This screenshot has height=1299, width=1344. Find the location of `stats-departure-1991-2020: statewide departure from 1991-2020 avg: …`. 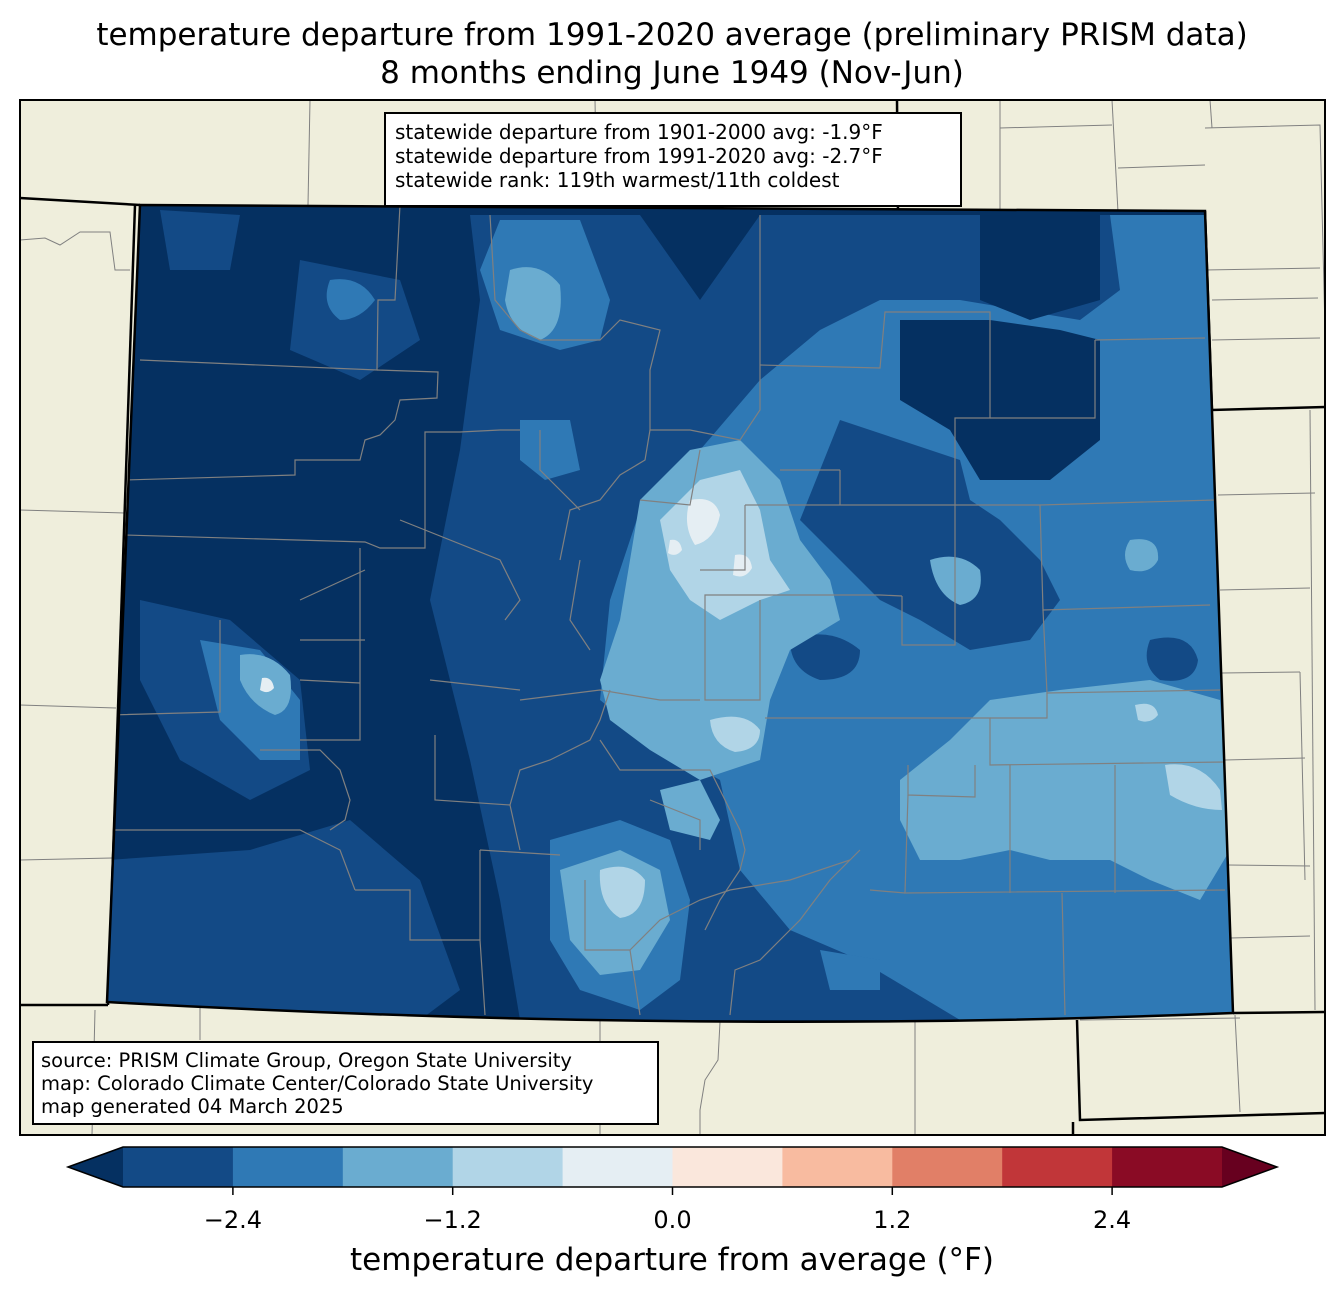

stats-departure-1991-2020: statewide departure from 1991-2020 avg: … is located at coordinates (639, 156).